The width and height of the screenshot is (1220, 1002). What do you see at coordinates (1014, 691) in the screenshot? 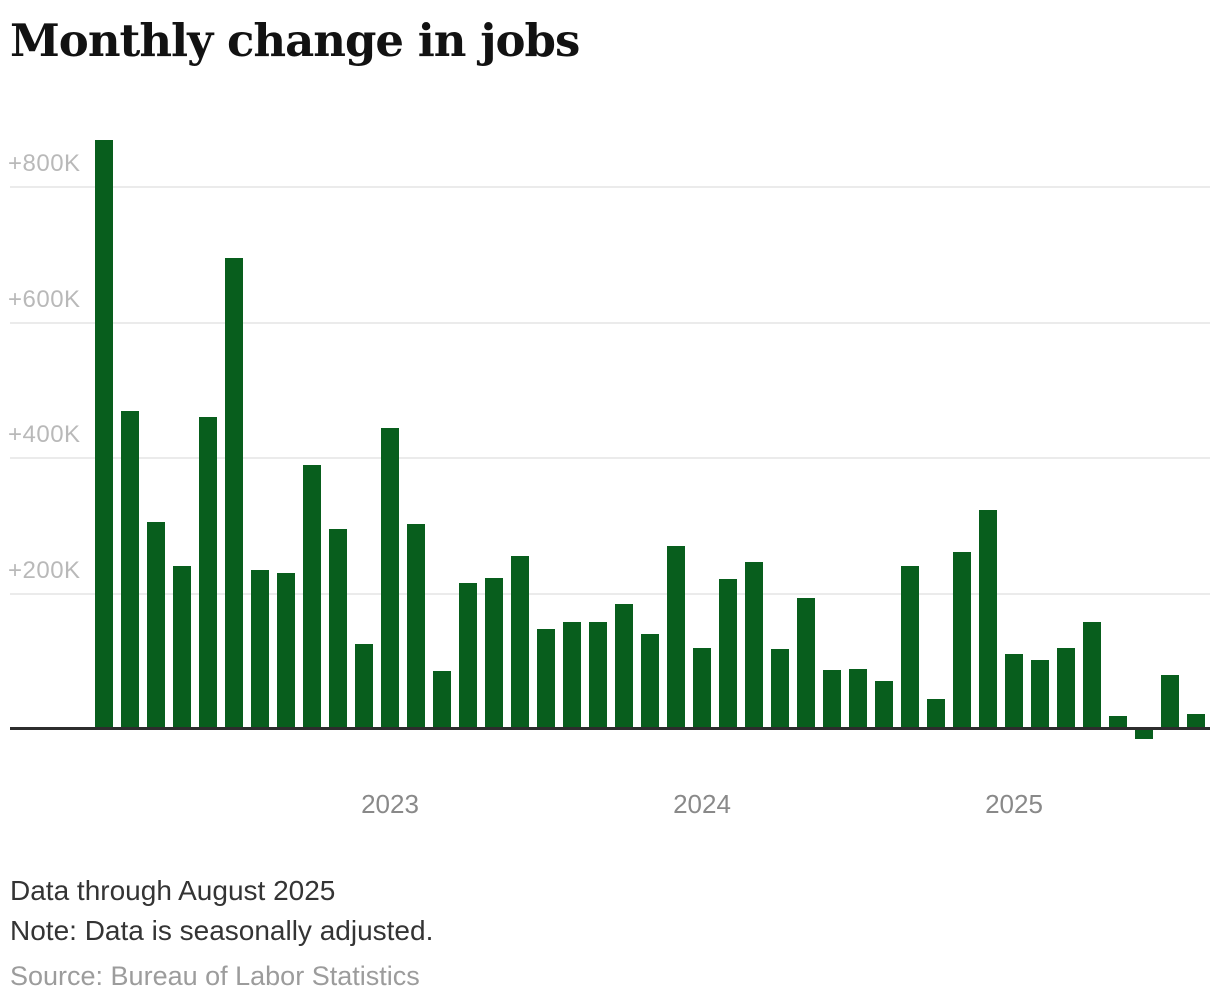
I see `bar-jan-2025` at bounding box center [1014, 691].